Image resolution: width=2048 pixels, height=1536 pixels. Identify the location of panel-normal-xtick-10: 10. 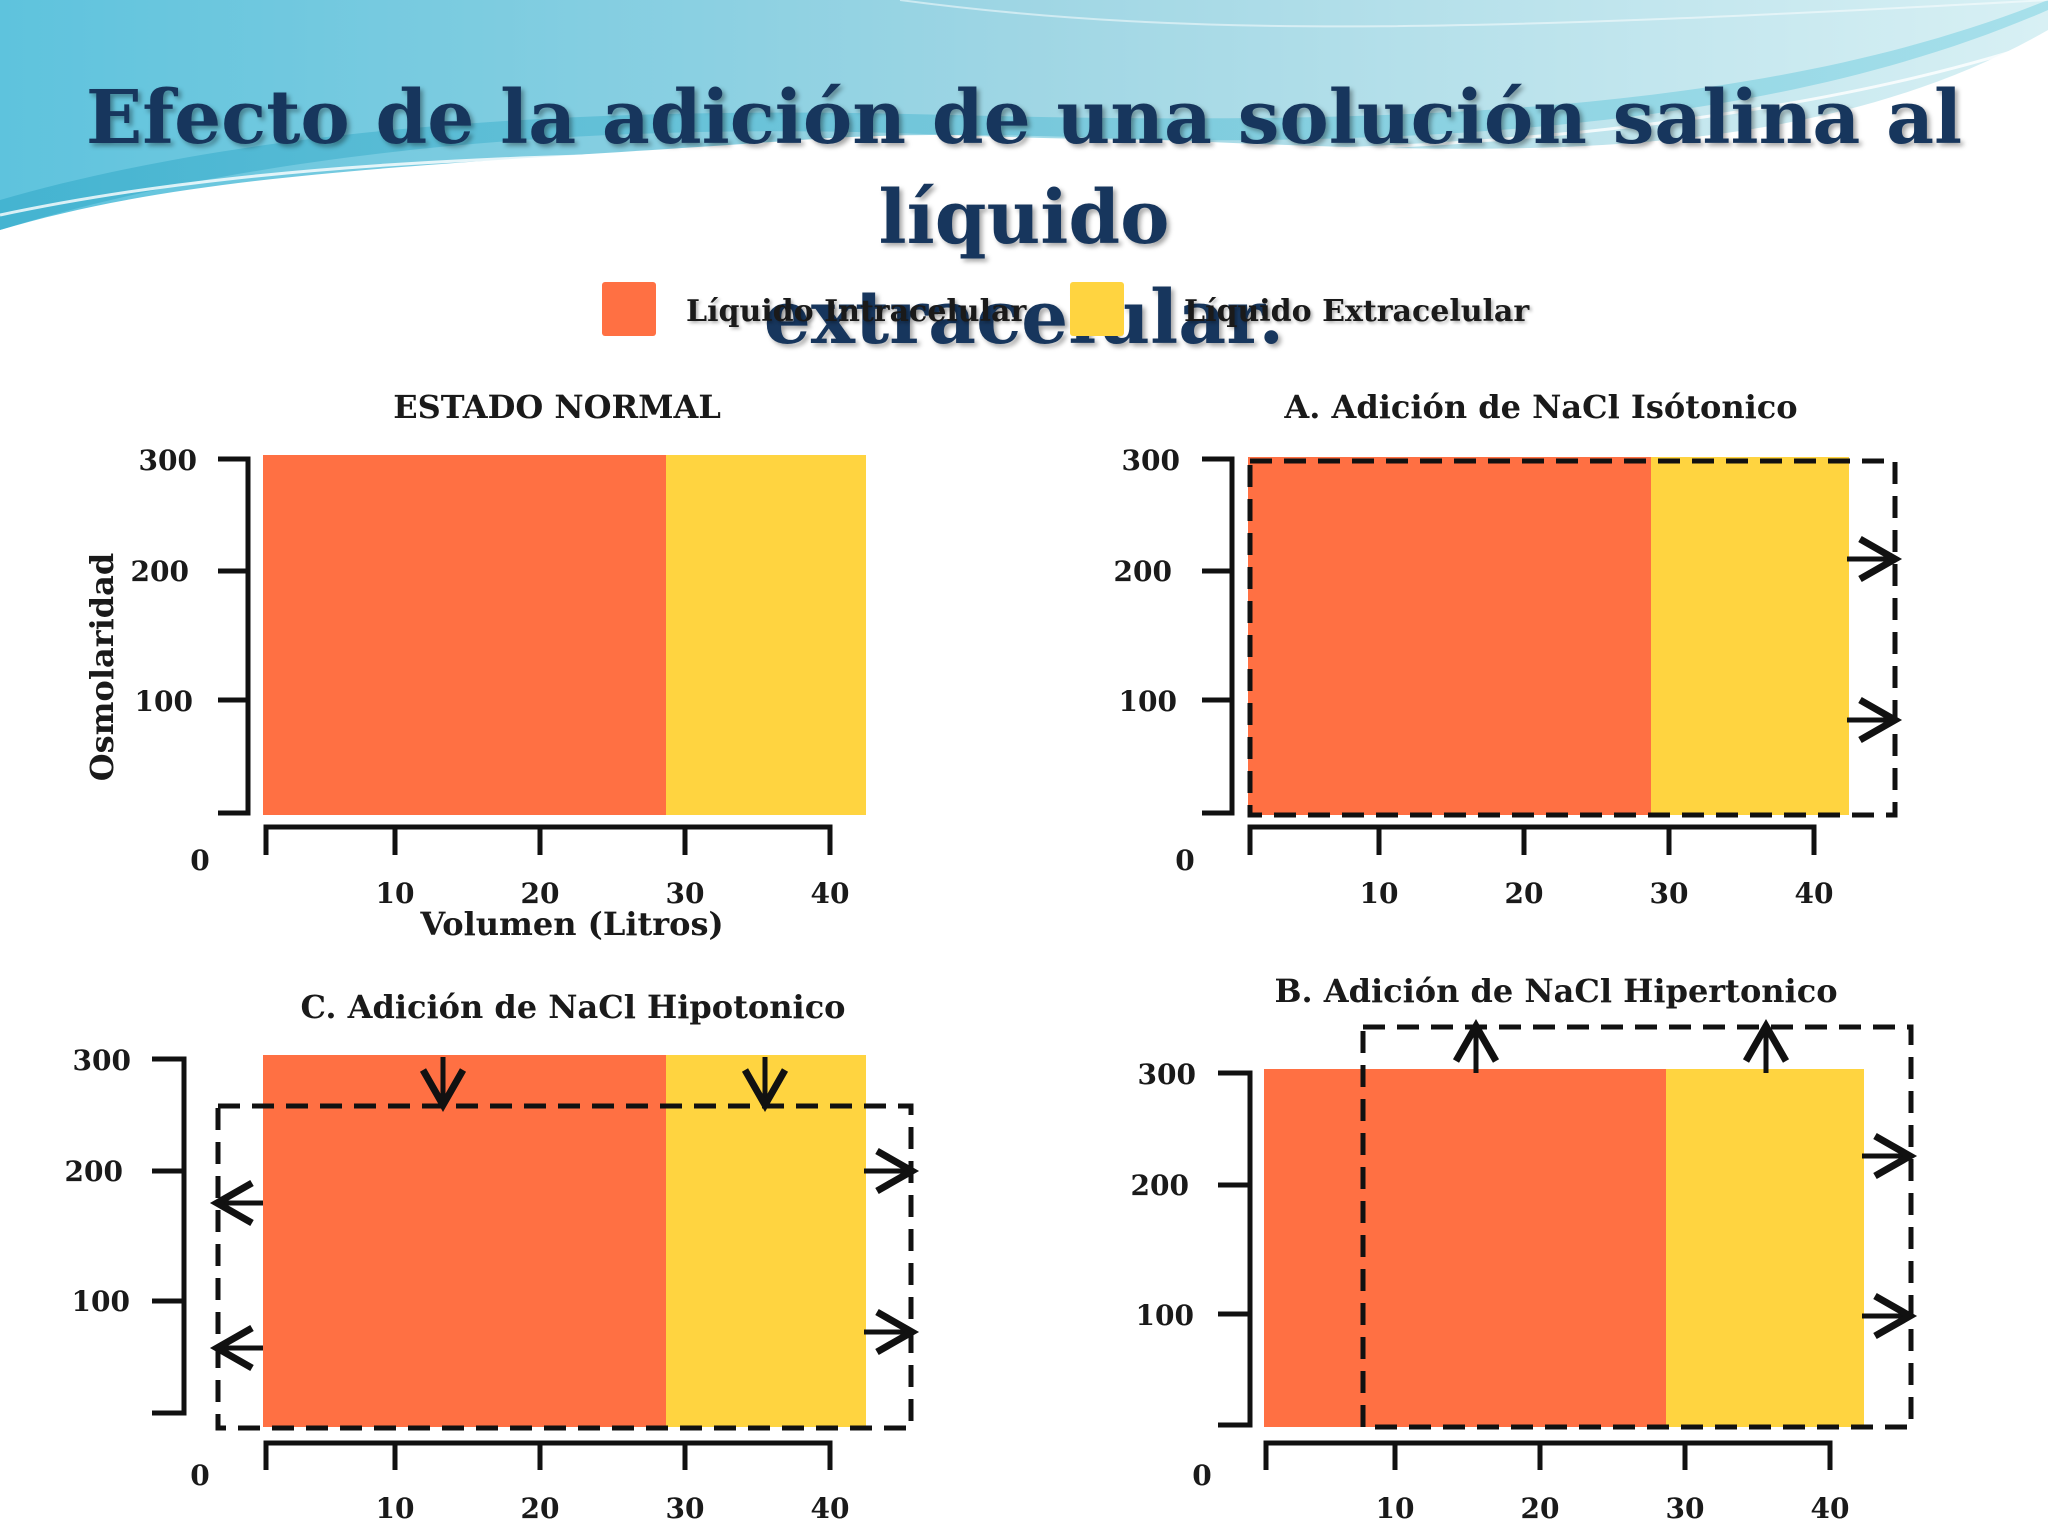
(395, 893).